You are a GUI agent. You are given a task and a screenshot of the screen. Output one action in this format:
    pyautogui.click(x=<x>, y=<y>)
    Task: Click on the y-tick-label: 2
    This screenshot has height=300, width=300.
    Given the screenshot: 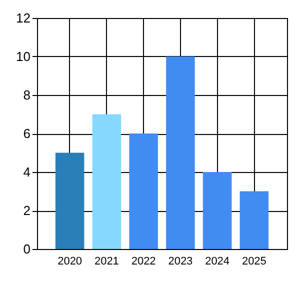 What is the action you would take?
    pyautogui.click(x=26, y=210)
    